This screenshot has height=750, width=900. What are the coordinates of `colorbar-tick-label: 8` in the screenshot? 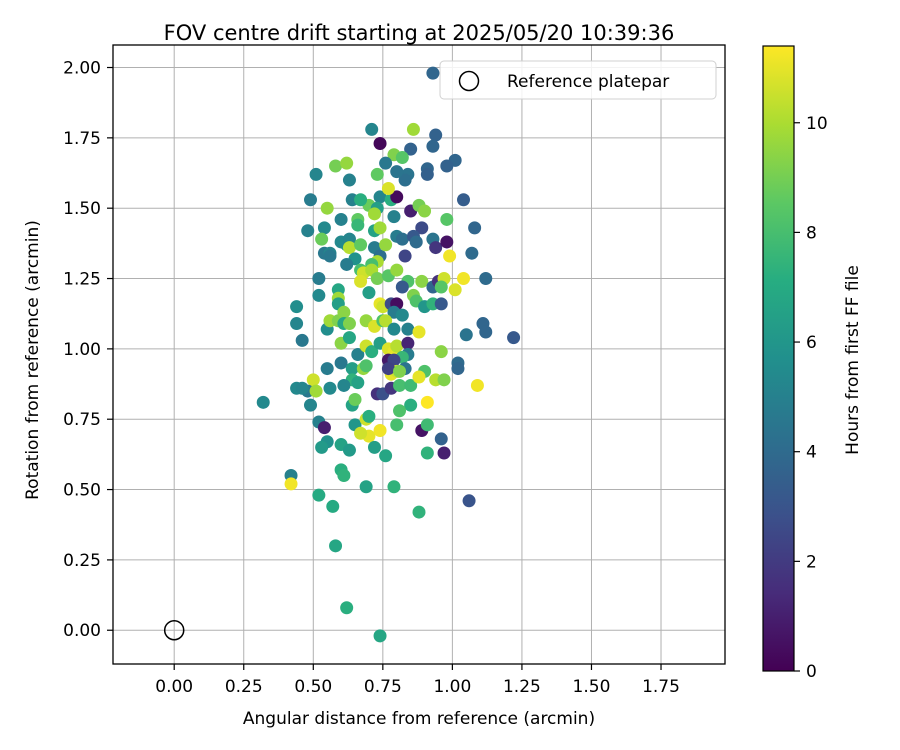 It's located at (811, 233).